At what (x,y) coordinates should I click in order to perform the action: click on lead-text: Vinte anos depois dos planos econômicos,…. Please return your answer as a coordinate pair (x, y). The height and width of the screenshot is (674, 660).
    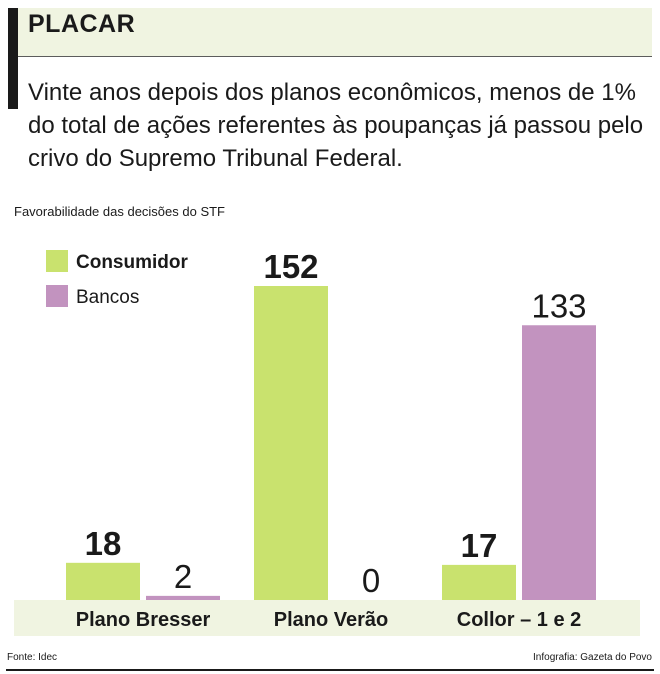
    Looking at the image, I should click on (336, 125).